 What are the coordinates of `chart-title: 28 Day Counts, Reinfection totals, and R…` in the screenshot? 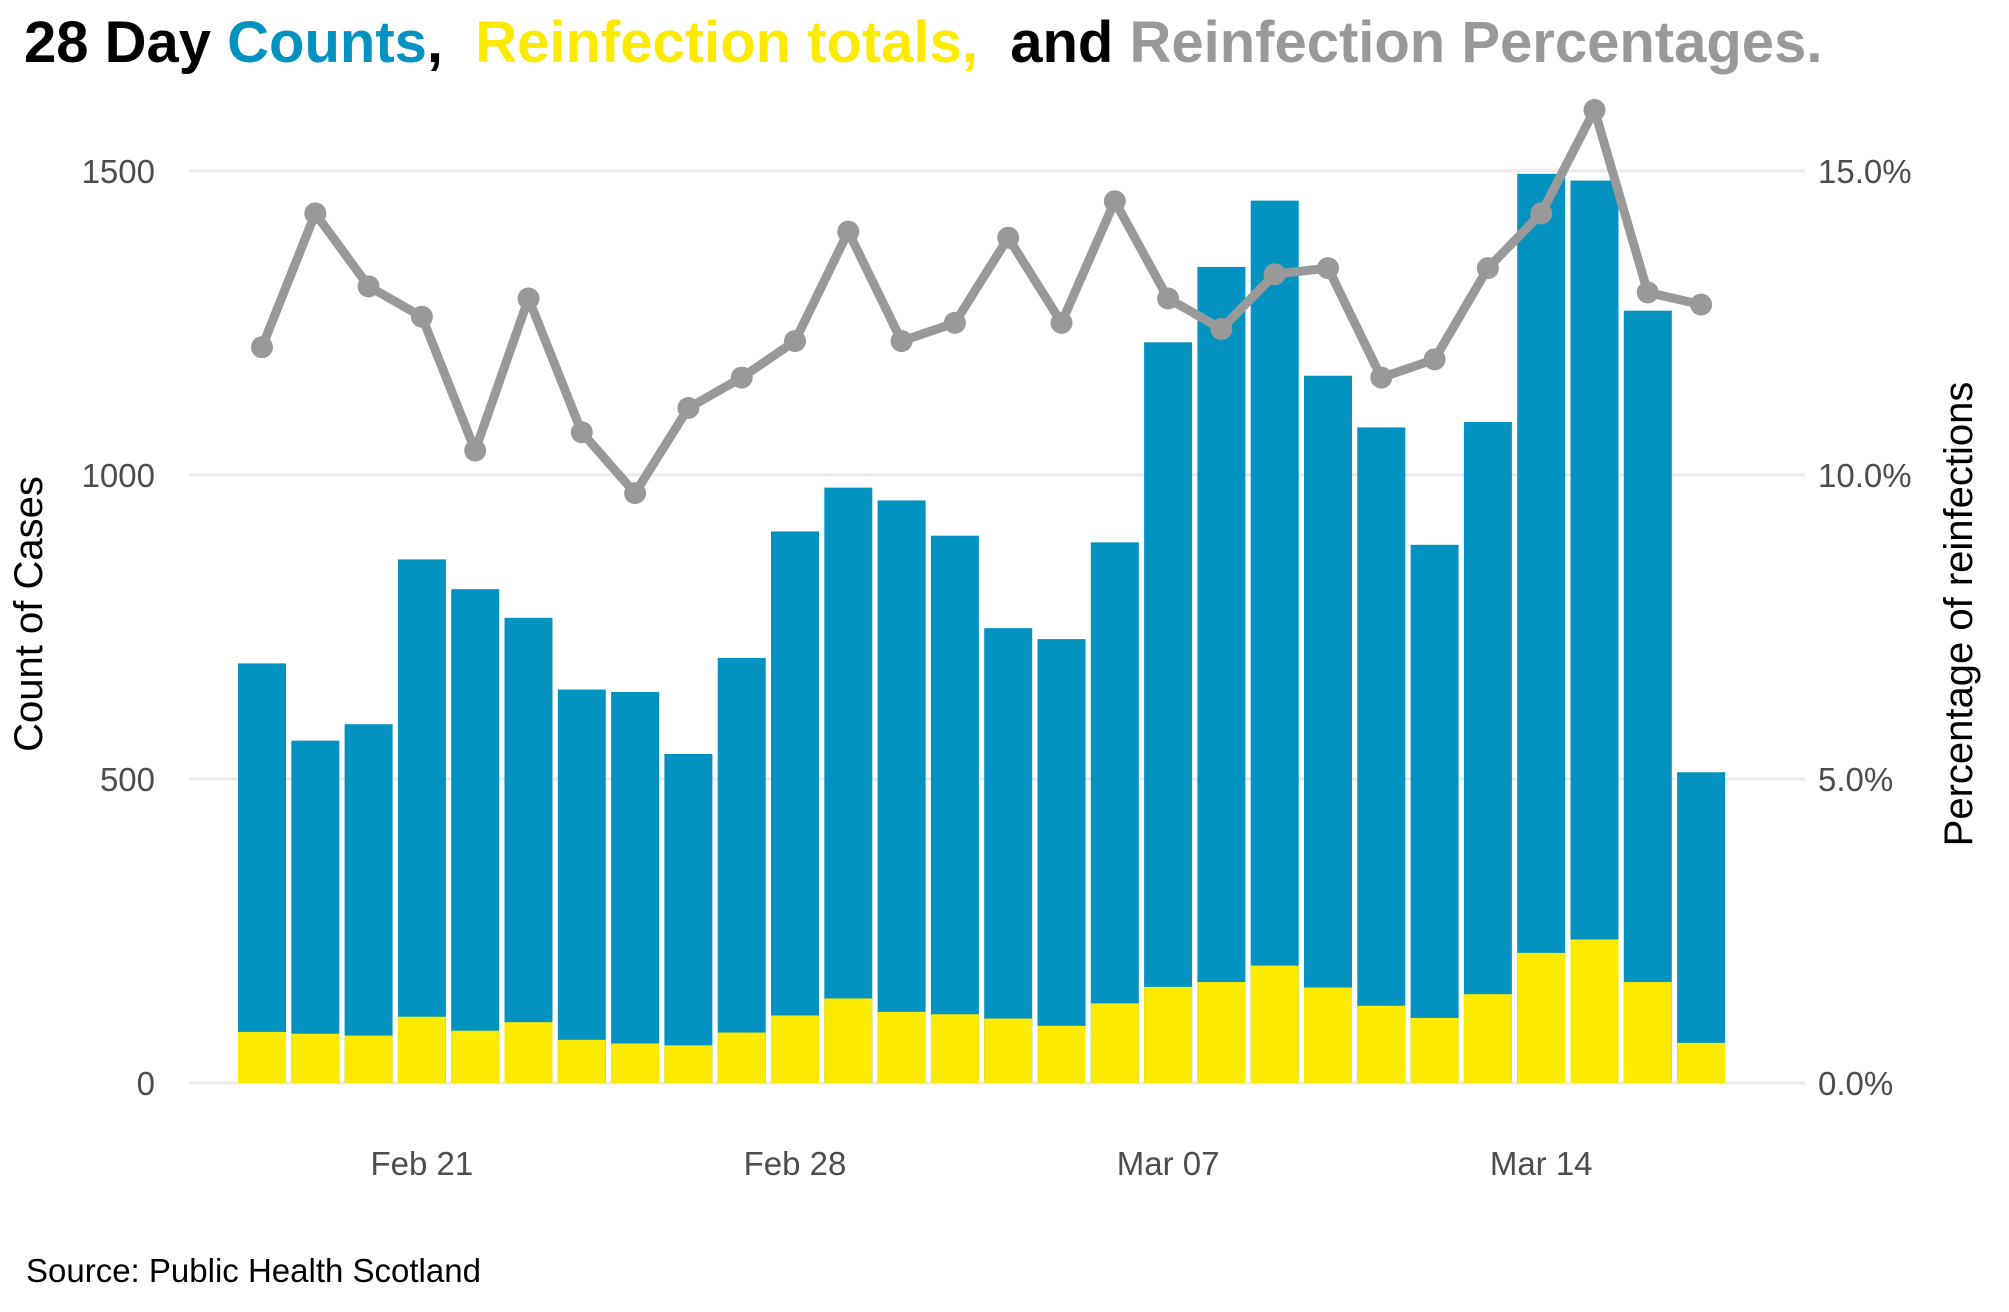 It's located at (923, 43).